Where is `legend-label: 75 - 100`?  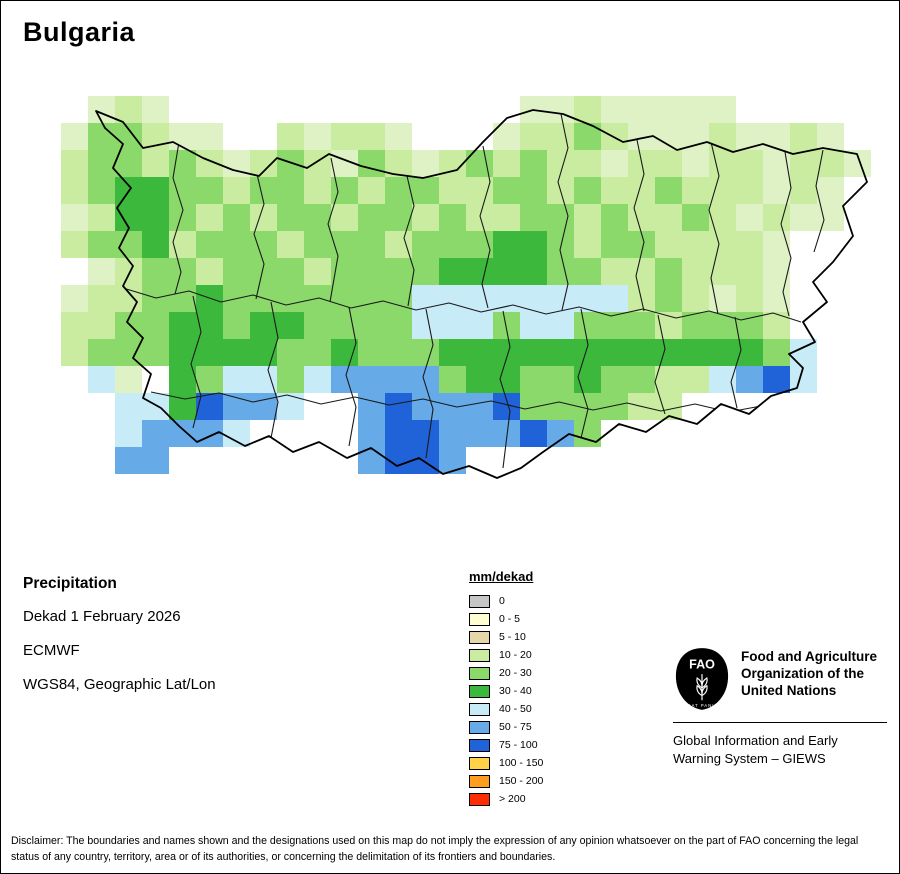
legend-label: 75 - 100 is located at coordinates (518, 745).